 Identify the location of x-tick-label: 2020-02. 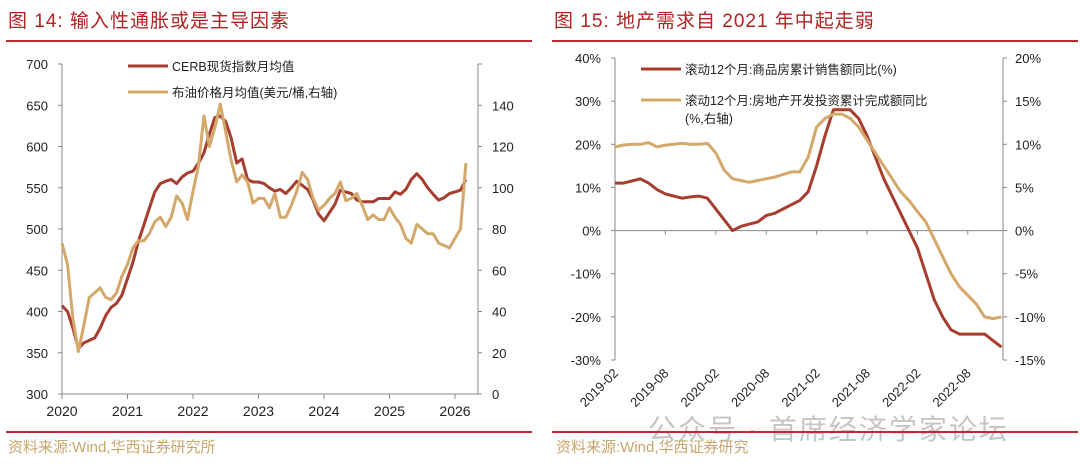
(700, 388).